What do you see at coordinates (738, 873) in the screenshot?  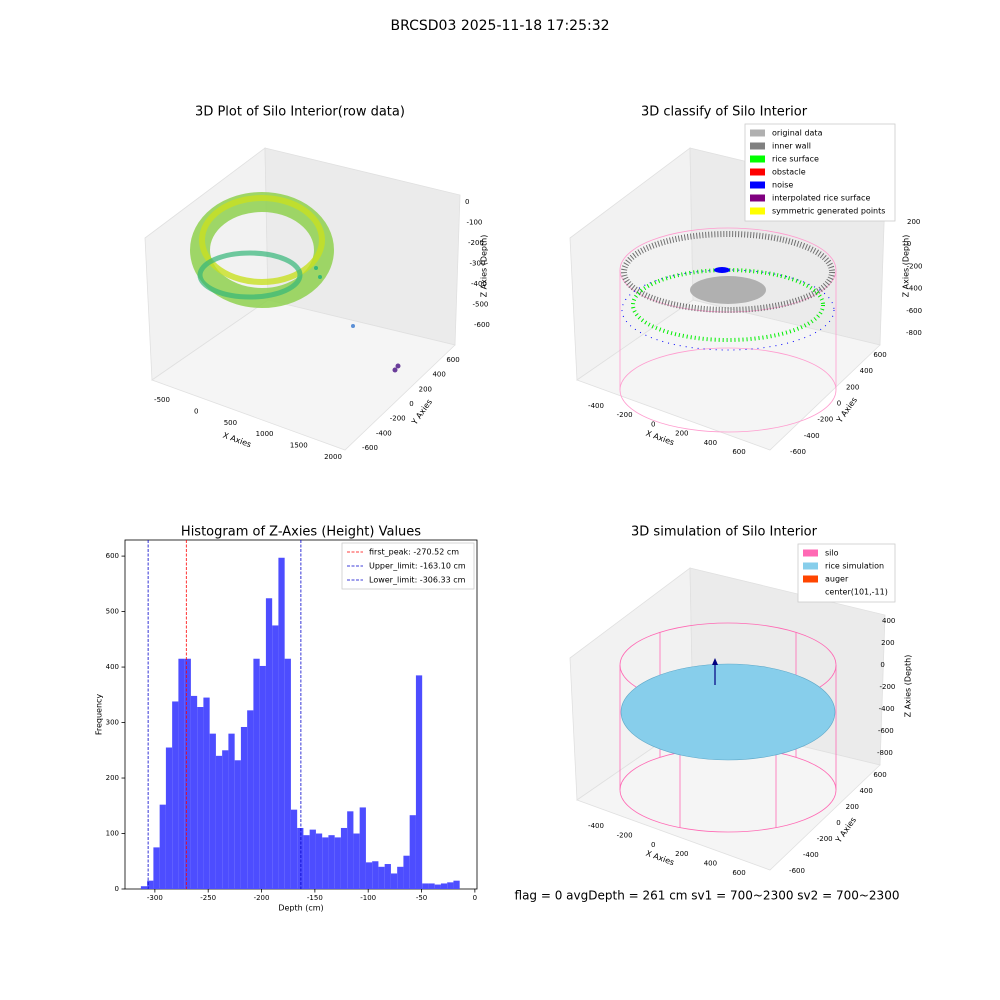 I see `x-tick-label: 600` at bounding box center [738, 873].